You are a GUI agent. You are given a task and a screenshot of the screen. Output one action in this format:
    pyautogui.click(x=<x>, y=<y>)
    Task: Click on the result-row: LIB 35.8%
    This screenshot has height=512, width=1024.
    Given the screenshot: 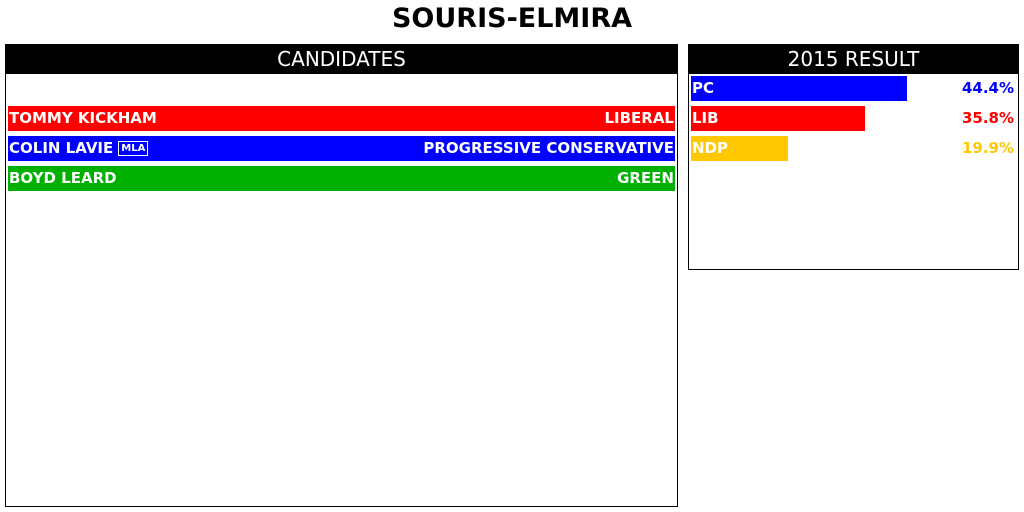 What is the action you would take?
    pyautogui.click(x=853, y=118)
    